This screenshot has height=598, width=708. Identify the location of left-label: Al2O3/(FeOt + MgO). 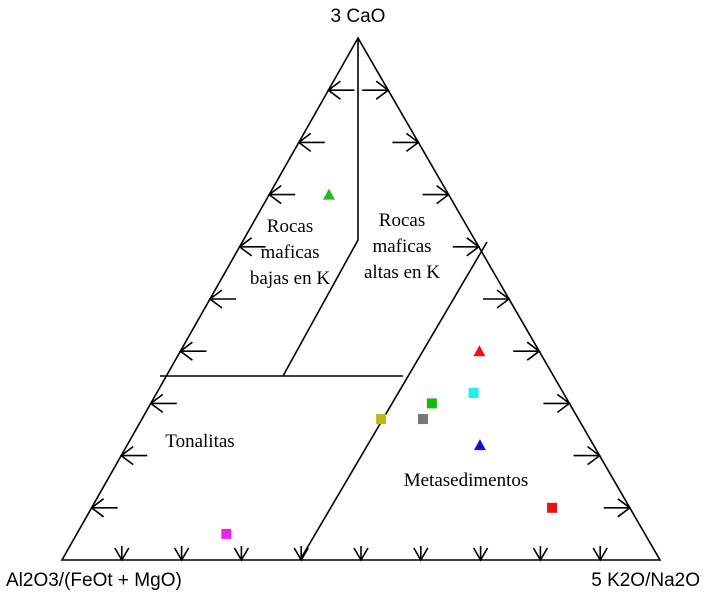
(94, 580).